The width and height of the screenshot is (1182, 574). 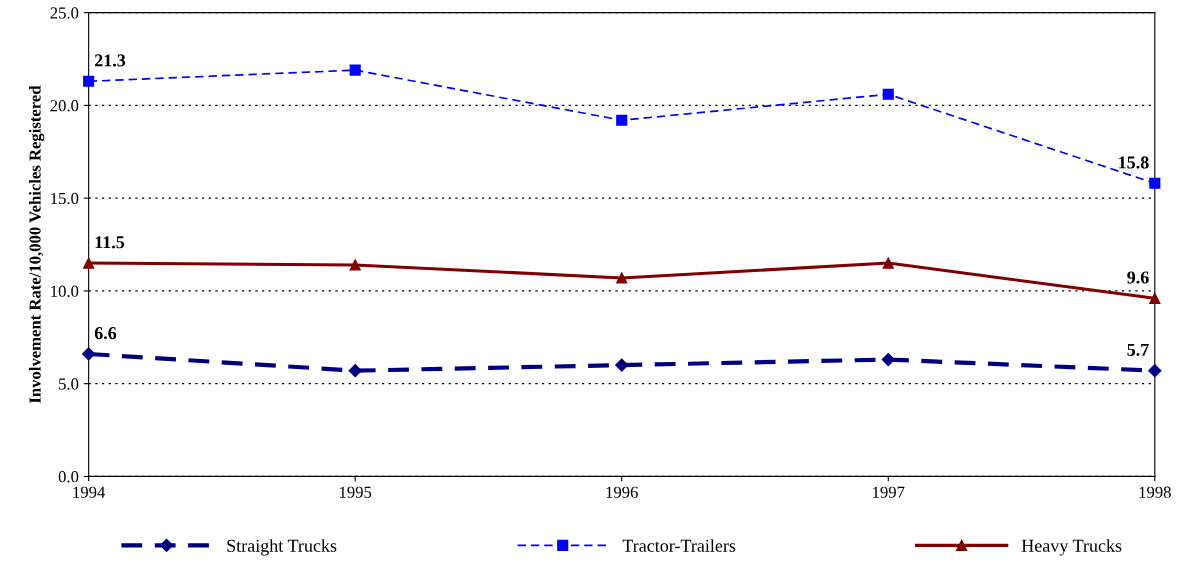 I want to click on data-label: 5.7, so click(x=1138, y=349).